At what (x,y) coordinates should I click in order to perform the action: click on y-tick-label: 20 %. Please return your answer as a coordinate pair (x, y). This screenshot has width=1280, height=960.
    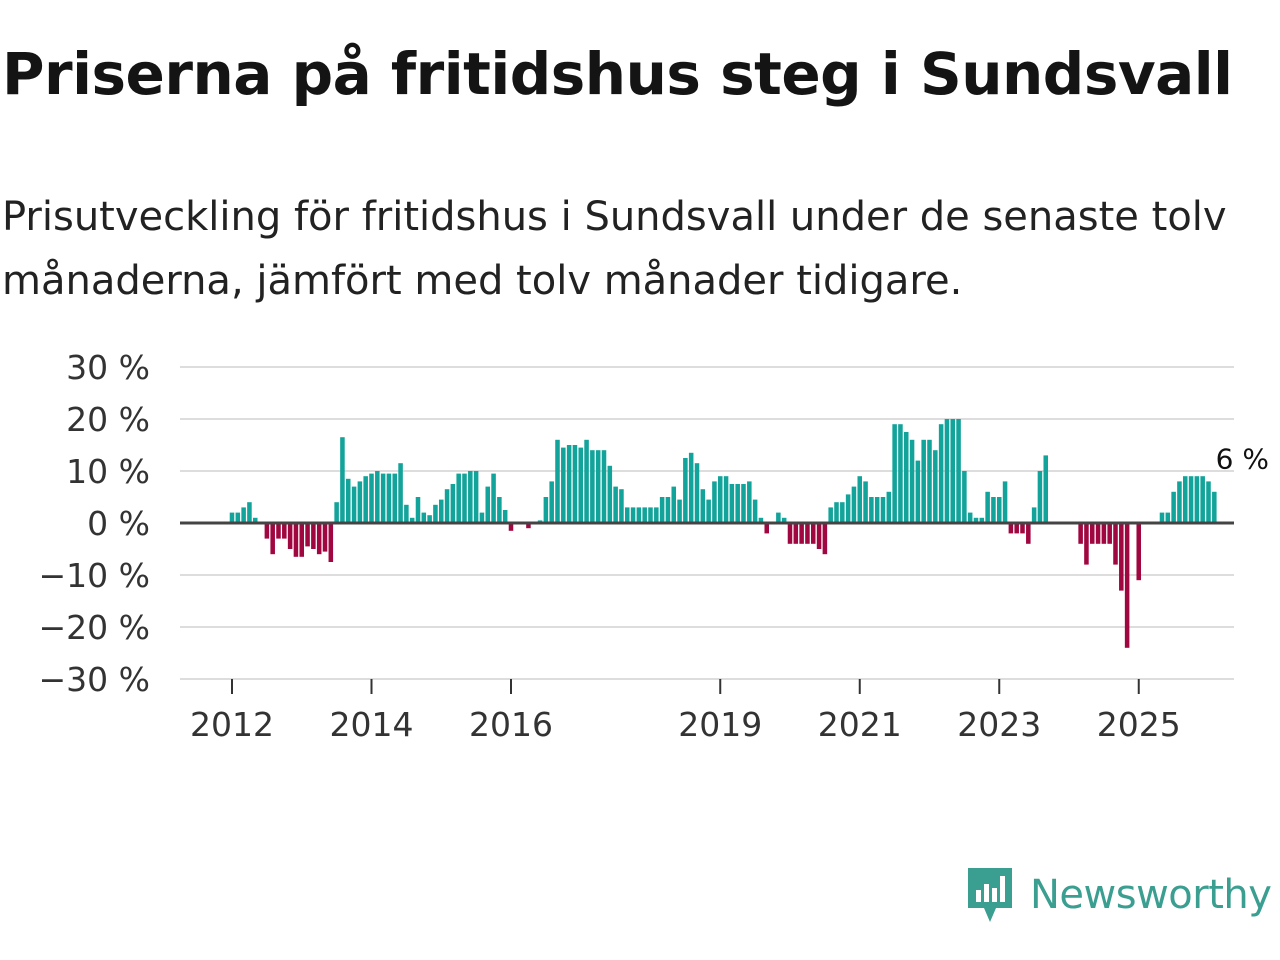
    Looking at the image, I should click on (108, 419).